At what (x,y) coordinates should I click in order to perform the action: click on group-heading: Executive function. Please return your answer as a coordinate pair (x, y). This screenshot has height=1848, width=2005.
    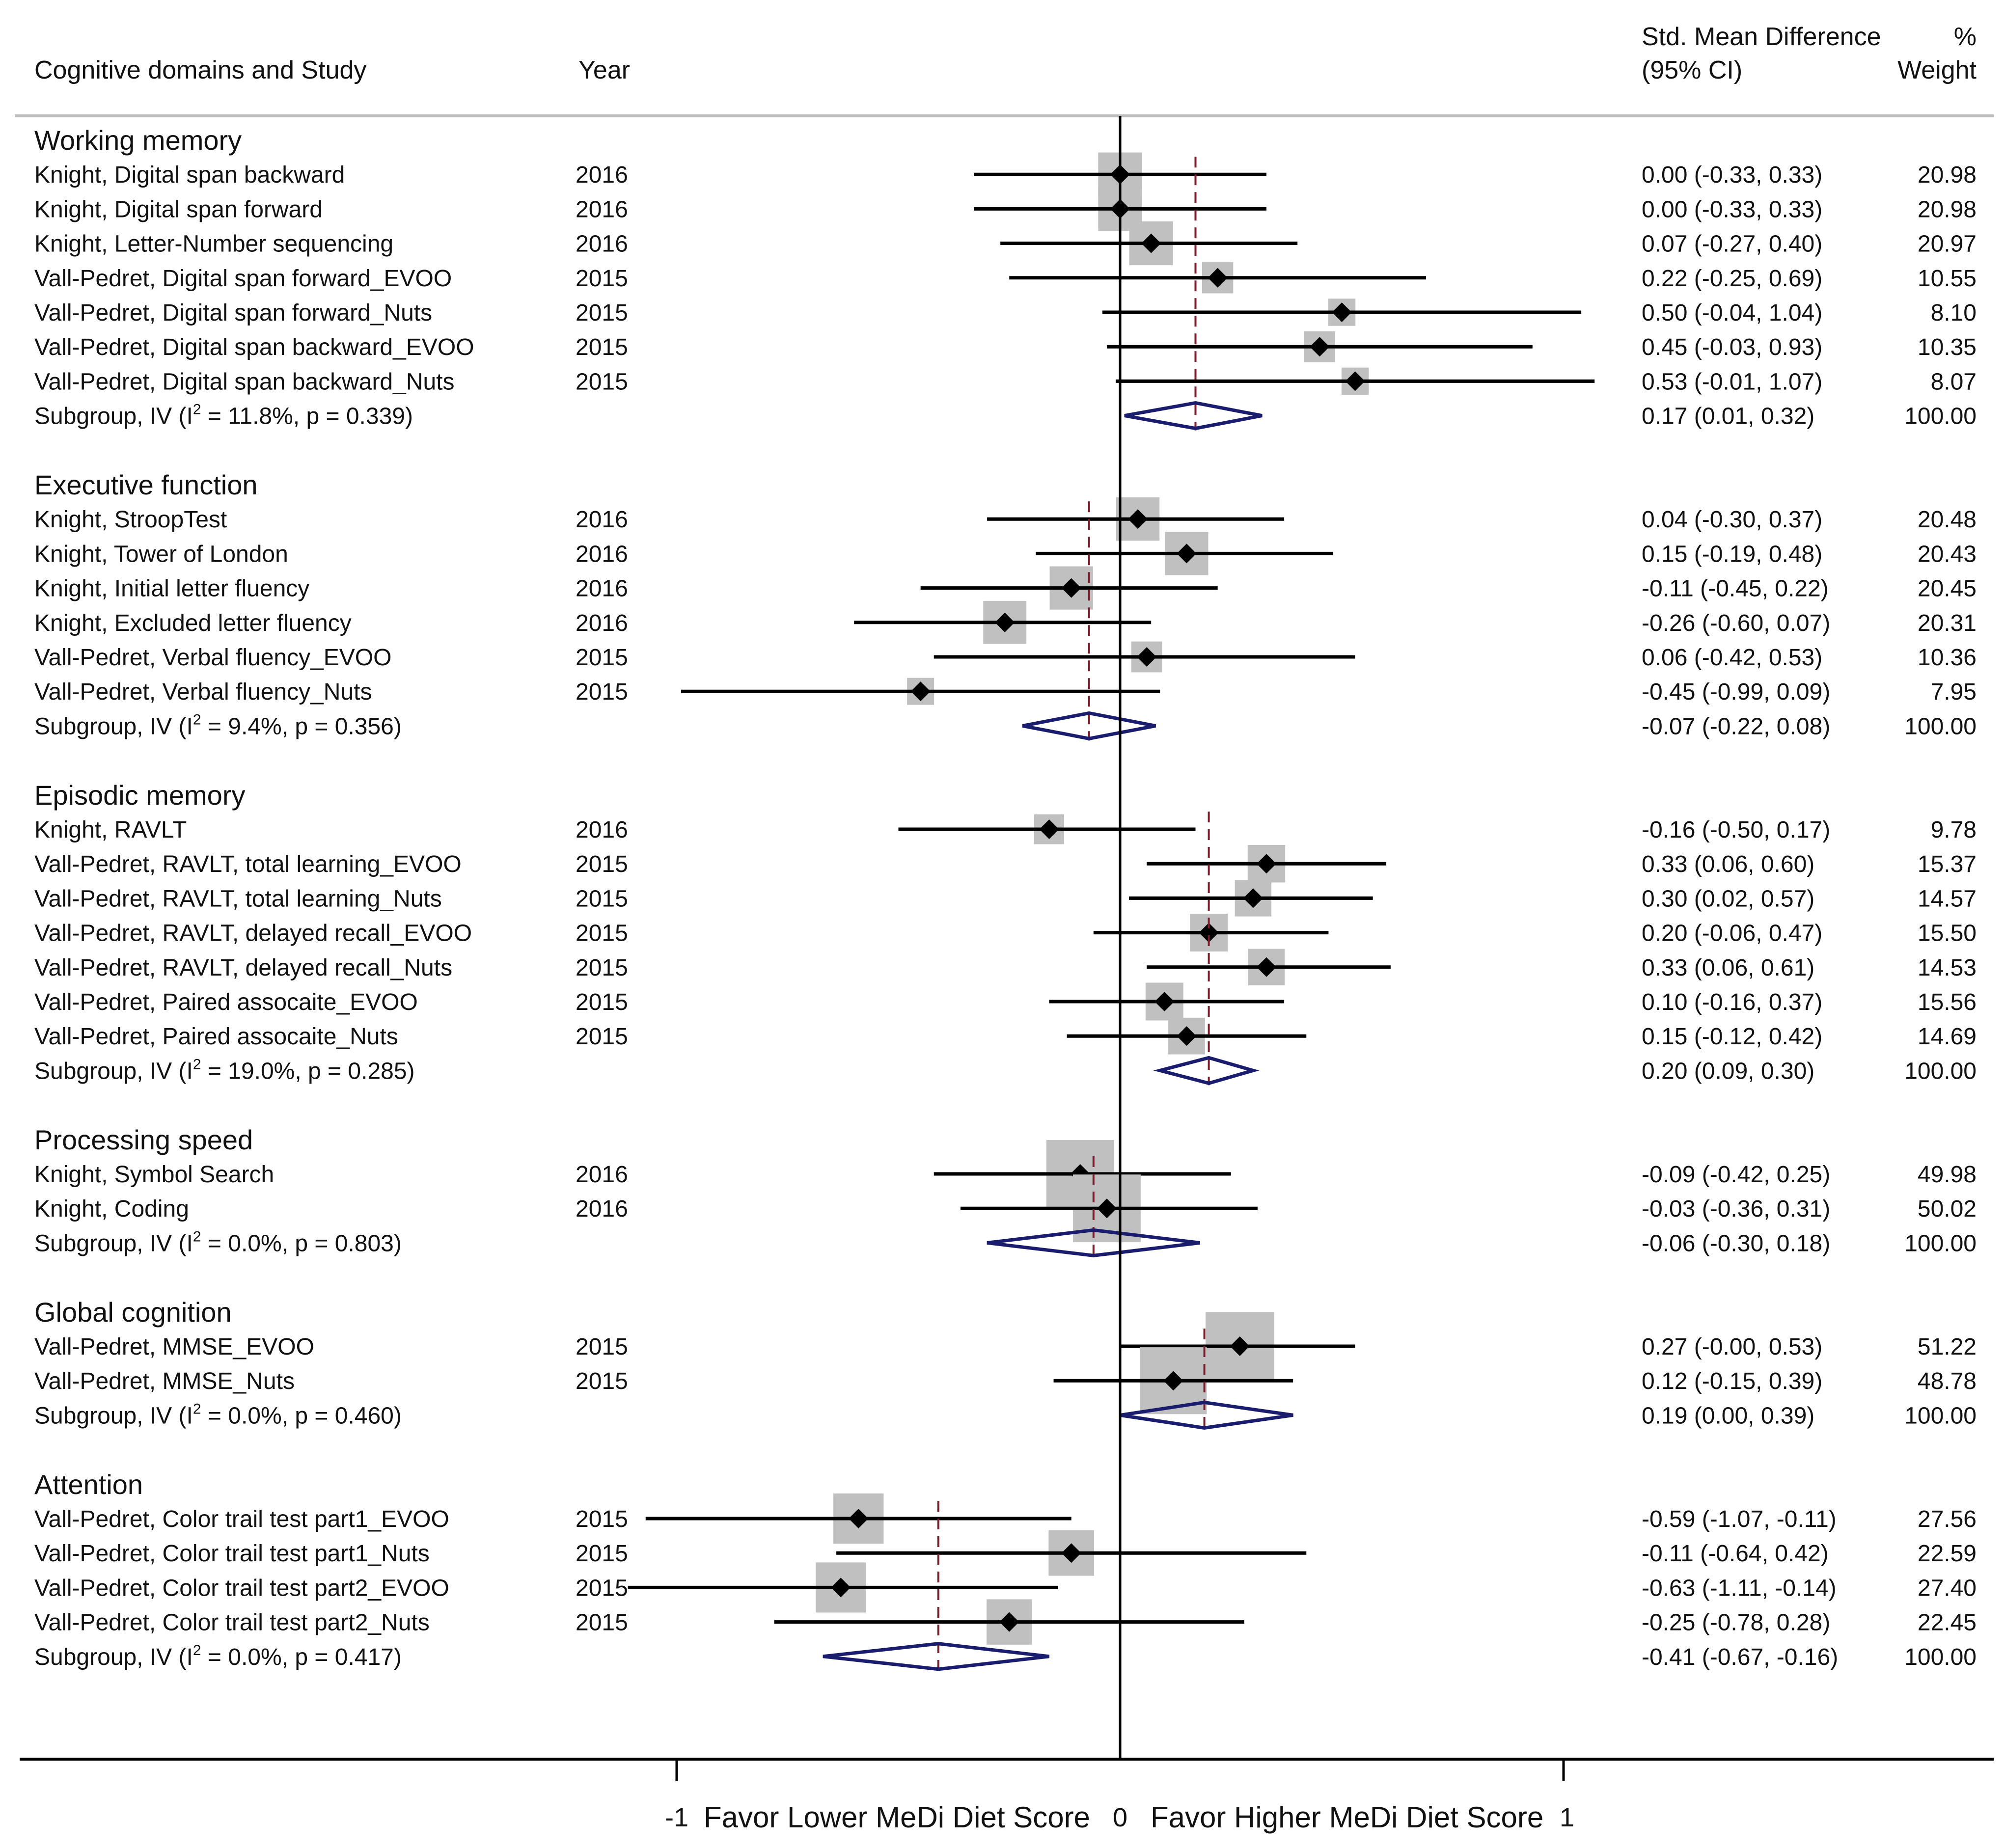
    Looking at the image, I should click on (145, 484).